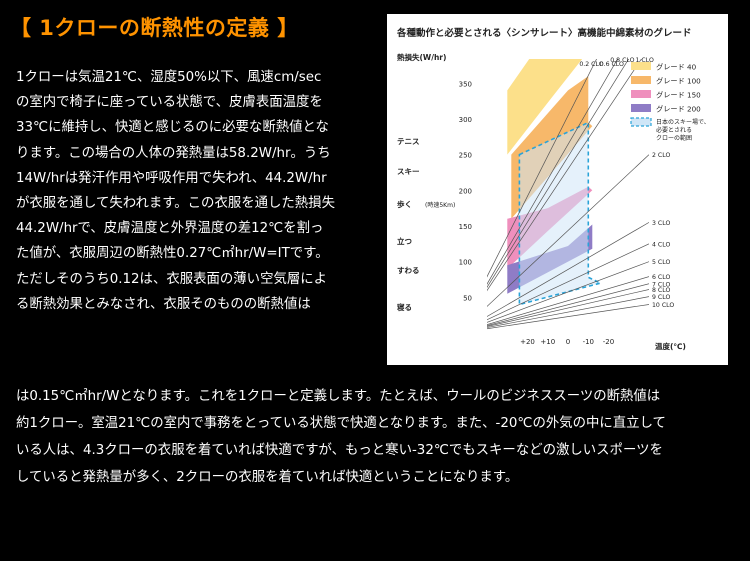 The height and width of the screenshot is (561, 750). Describe the element at coordinates (440, 205) in the screenshot. I see `chart-activity-label: (時速5Km)` at that location.